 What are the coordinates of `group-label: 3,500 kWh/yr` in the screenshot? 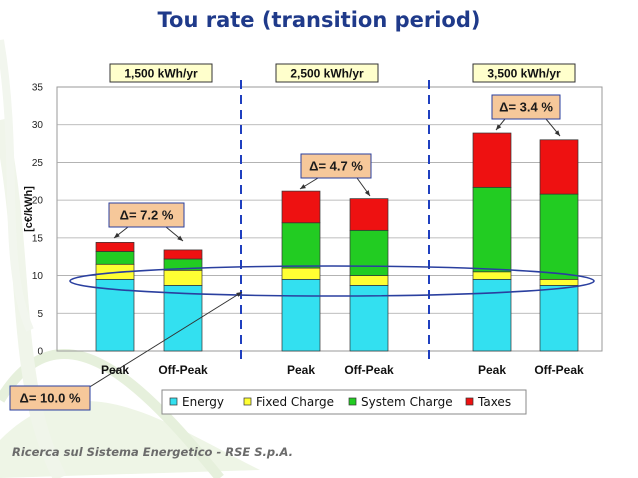 It's located at (524, 74).